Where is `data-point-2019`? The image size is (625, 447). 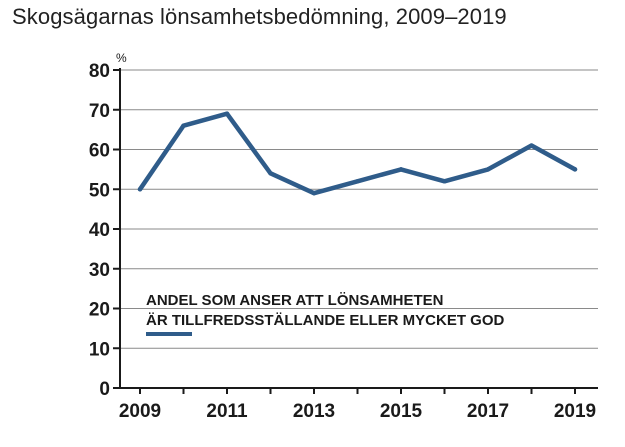 data-point-2019 is located at coordinates (575, 169).